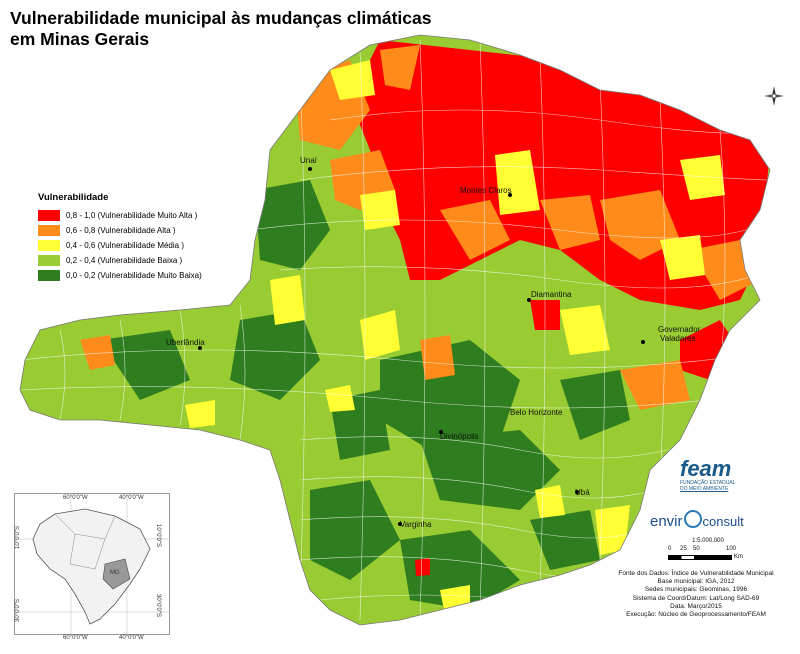 The width and height of the screenshot is (800, 654). I want to click on enviro-consult-logo: envir consult, so click(697, 520).